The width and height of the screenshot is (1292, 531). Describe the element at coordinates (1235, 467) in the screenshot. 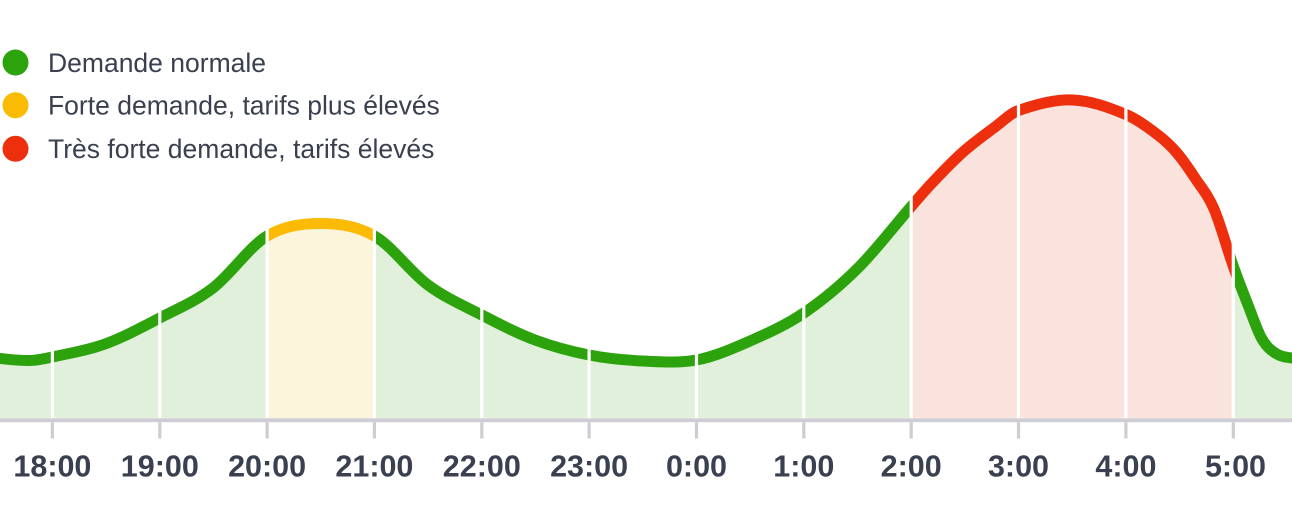

I see `svg-text: 5:00` at that location.